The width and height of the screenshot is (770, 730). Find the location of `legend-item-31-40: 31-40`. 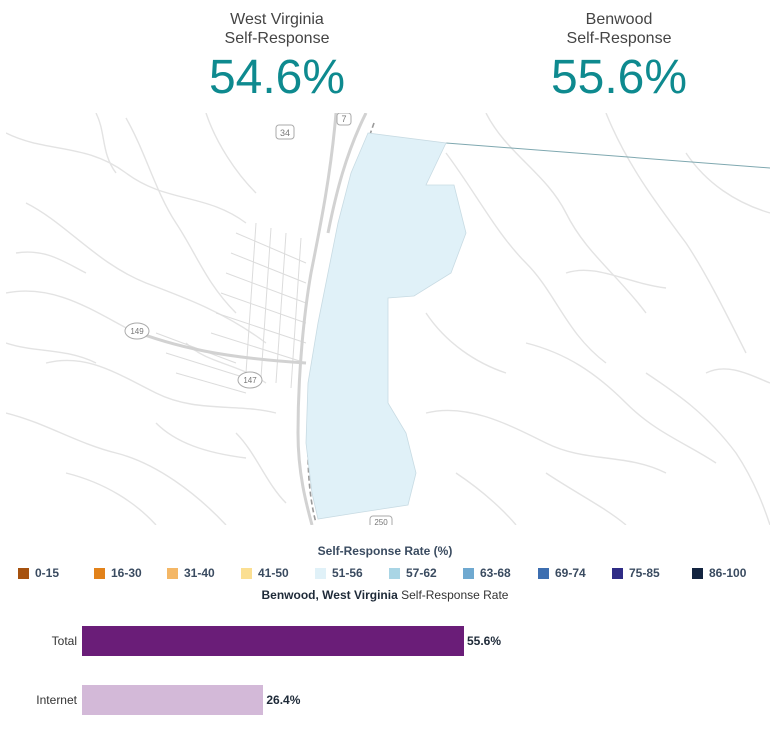

legend-item-31-40: 31-40 is located at coordinates (191, 573).